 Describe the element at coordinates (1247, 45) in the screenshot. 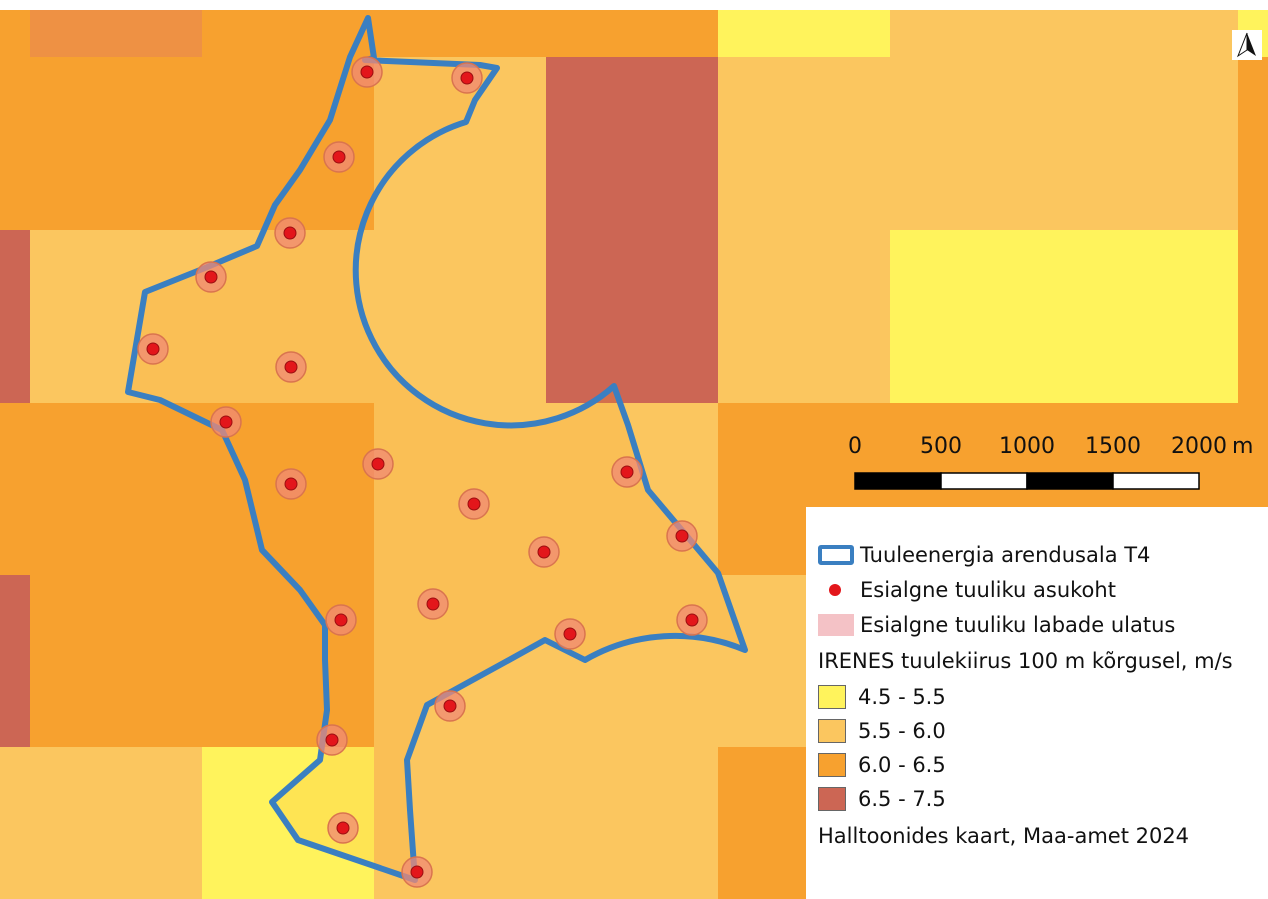

I see `north-arrow-icon` at that location.